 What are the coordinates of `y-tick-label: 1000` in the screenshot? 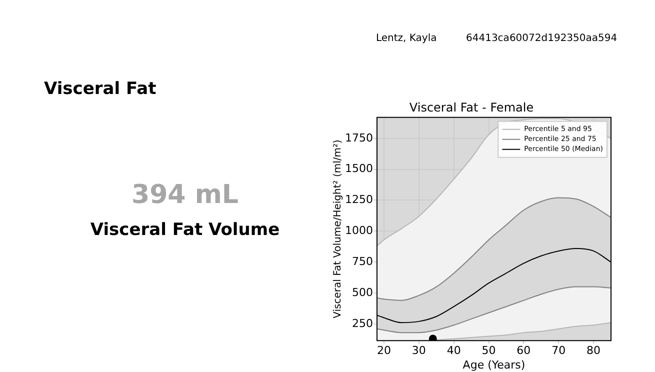 It's located at (358, 231).